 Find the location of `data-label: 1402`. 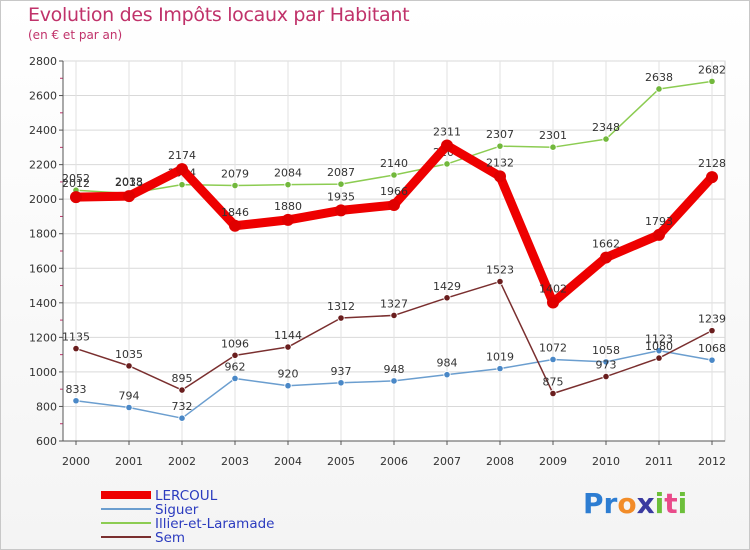

data-label: 1402 is located at coordinates (553, 288).